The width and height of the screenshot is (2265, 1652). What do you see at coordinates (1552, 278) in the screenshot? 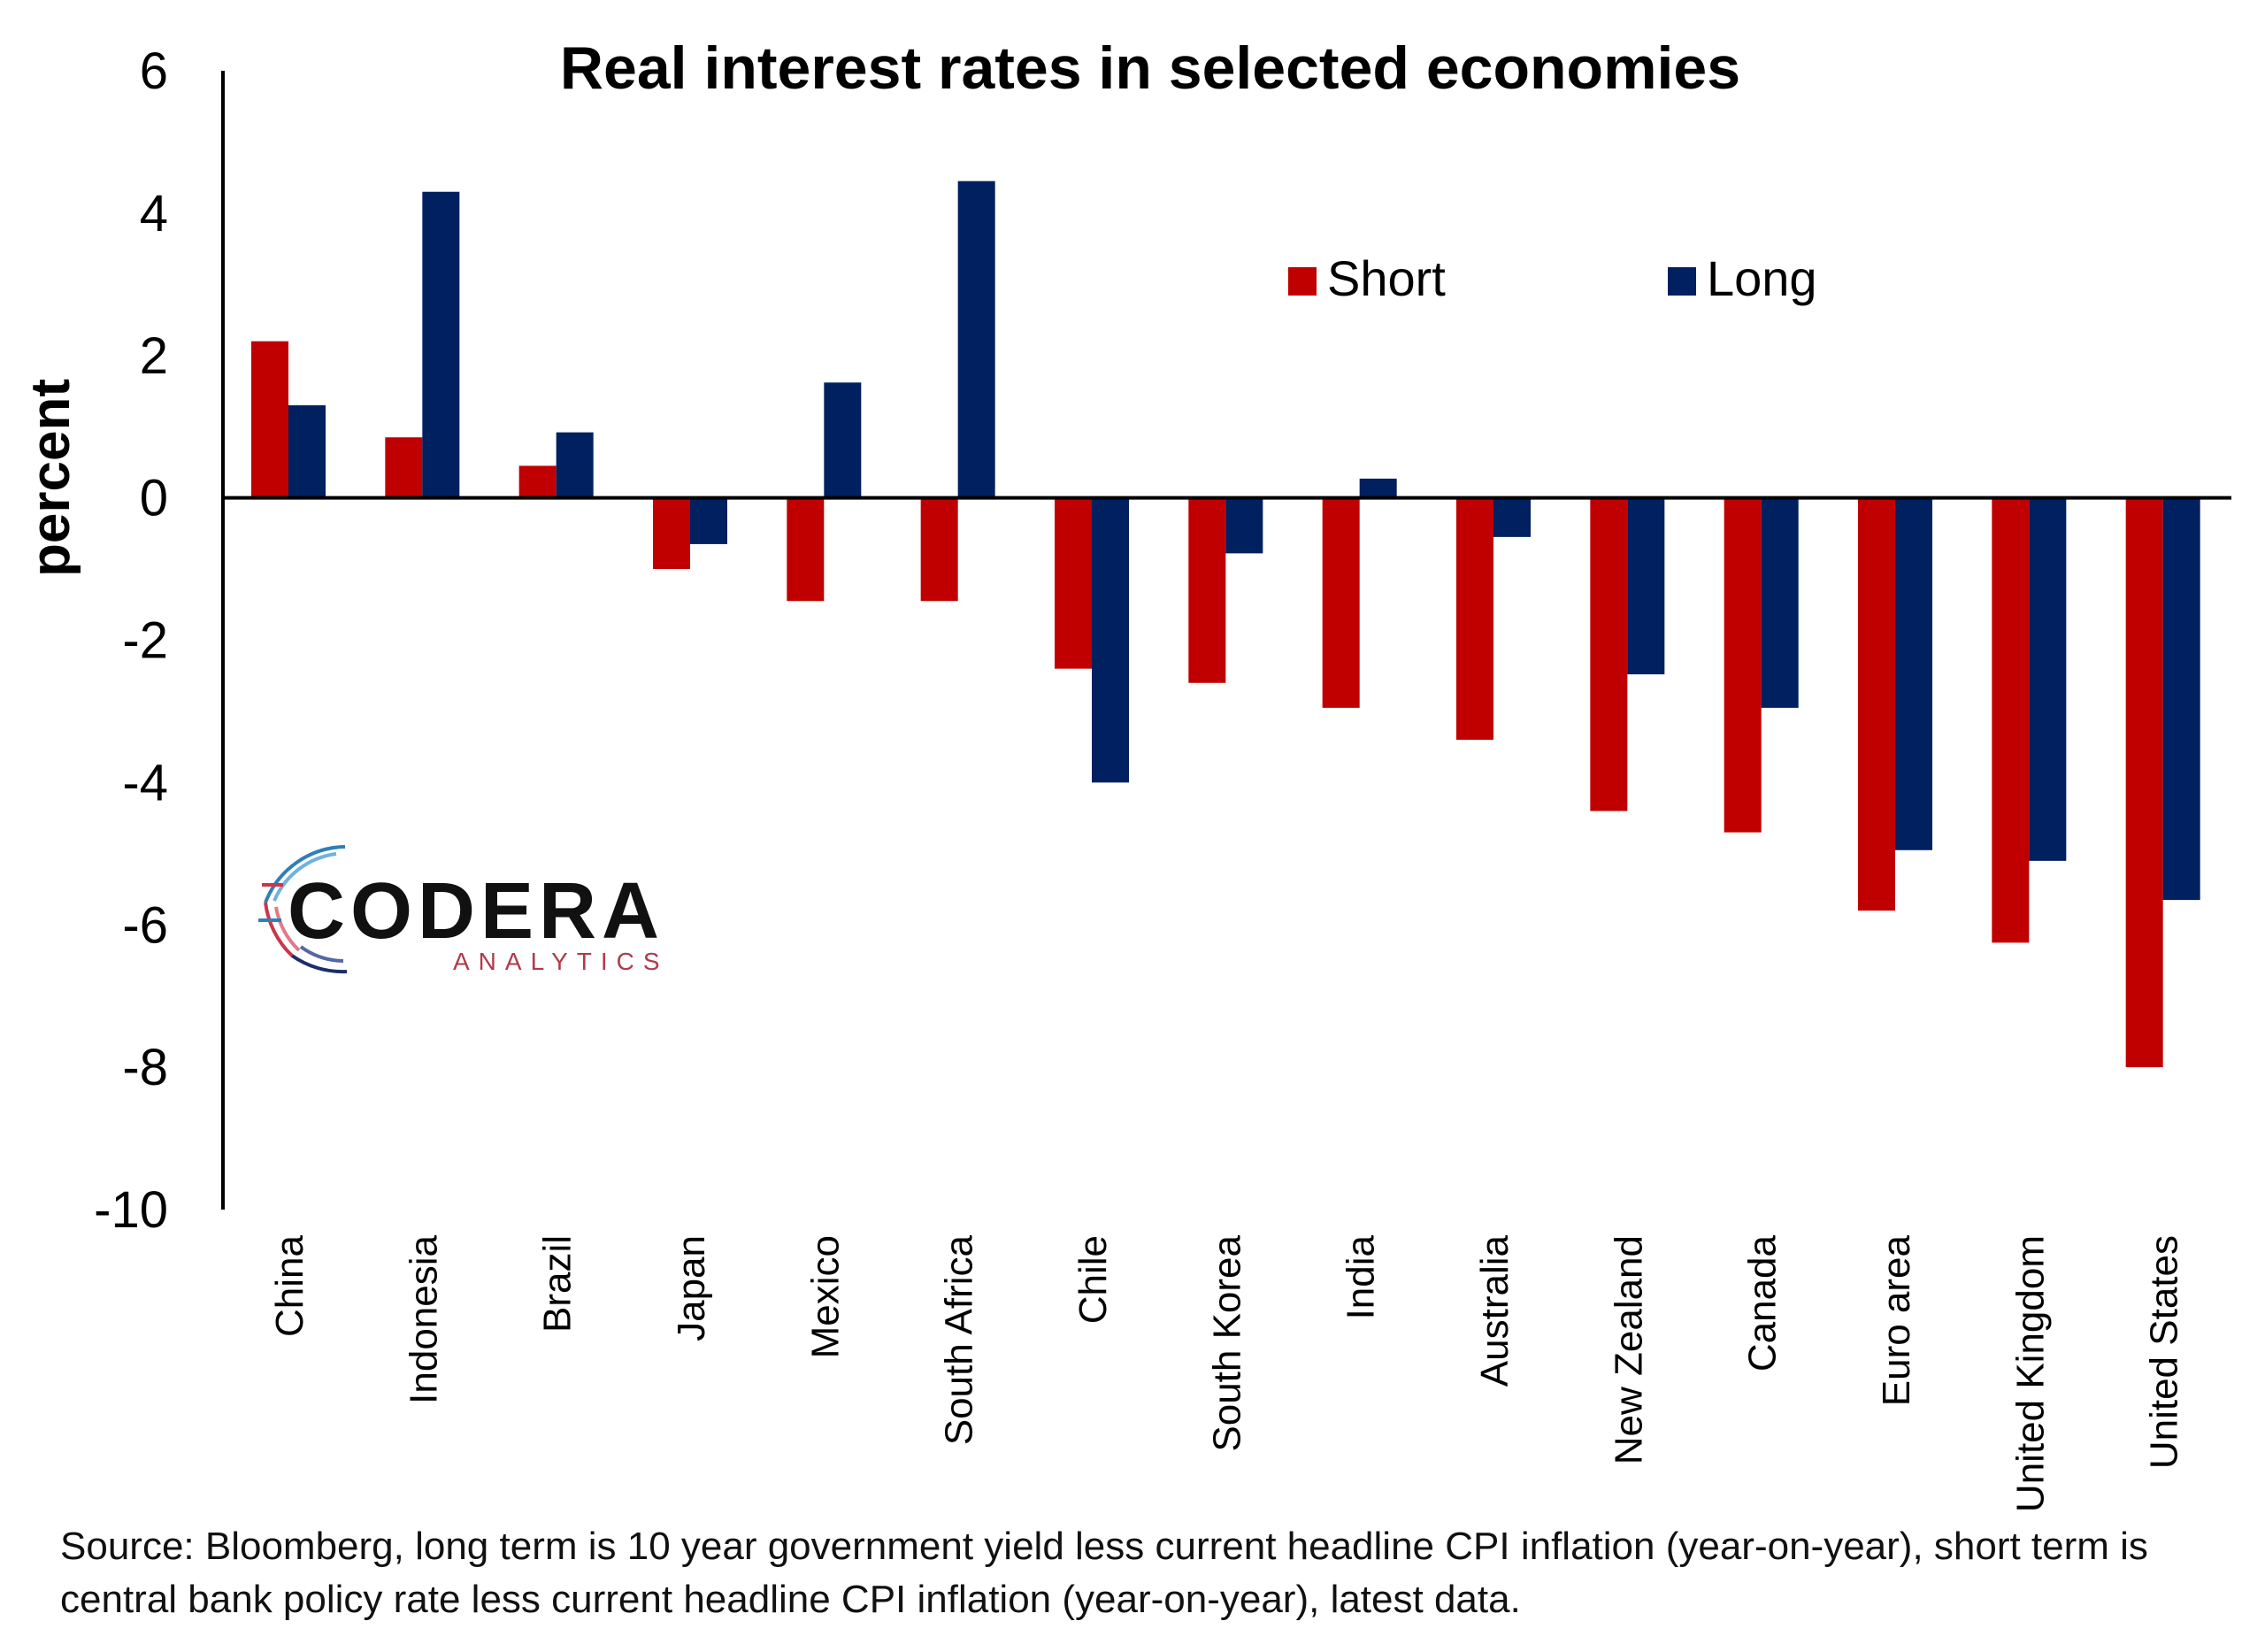
I see `legend: Short Long` at bounding box center [1552, 278].